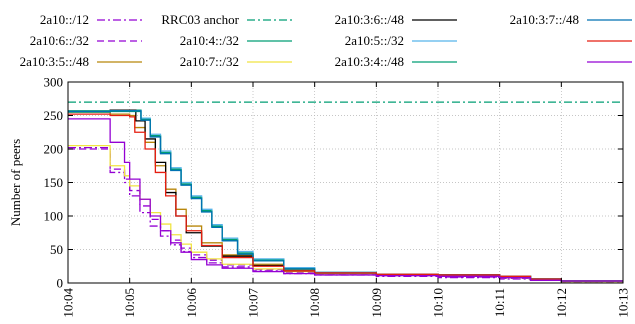 The height and width of the screenshot is (324, 635). What do you see at coordinates (68, 303) in the screenshot?
I see `x-tick-label: 10:04` at bounding box center [68, 303].